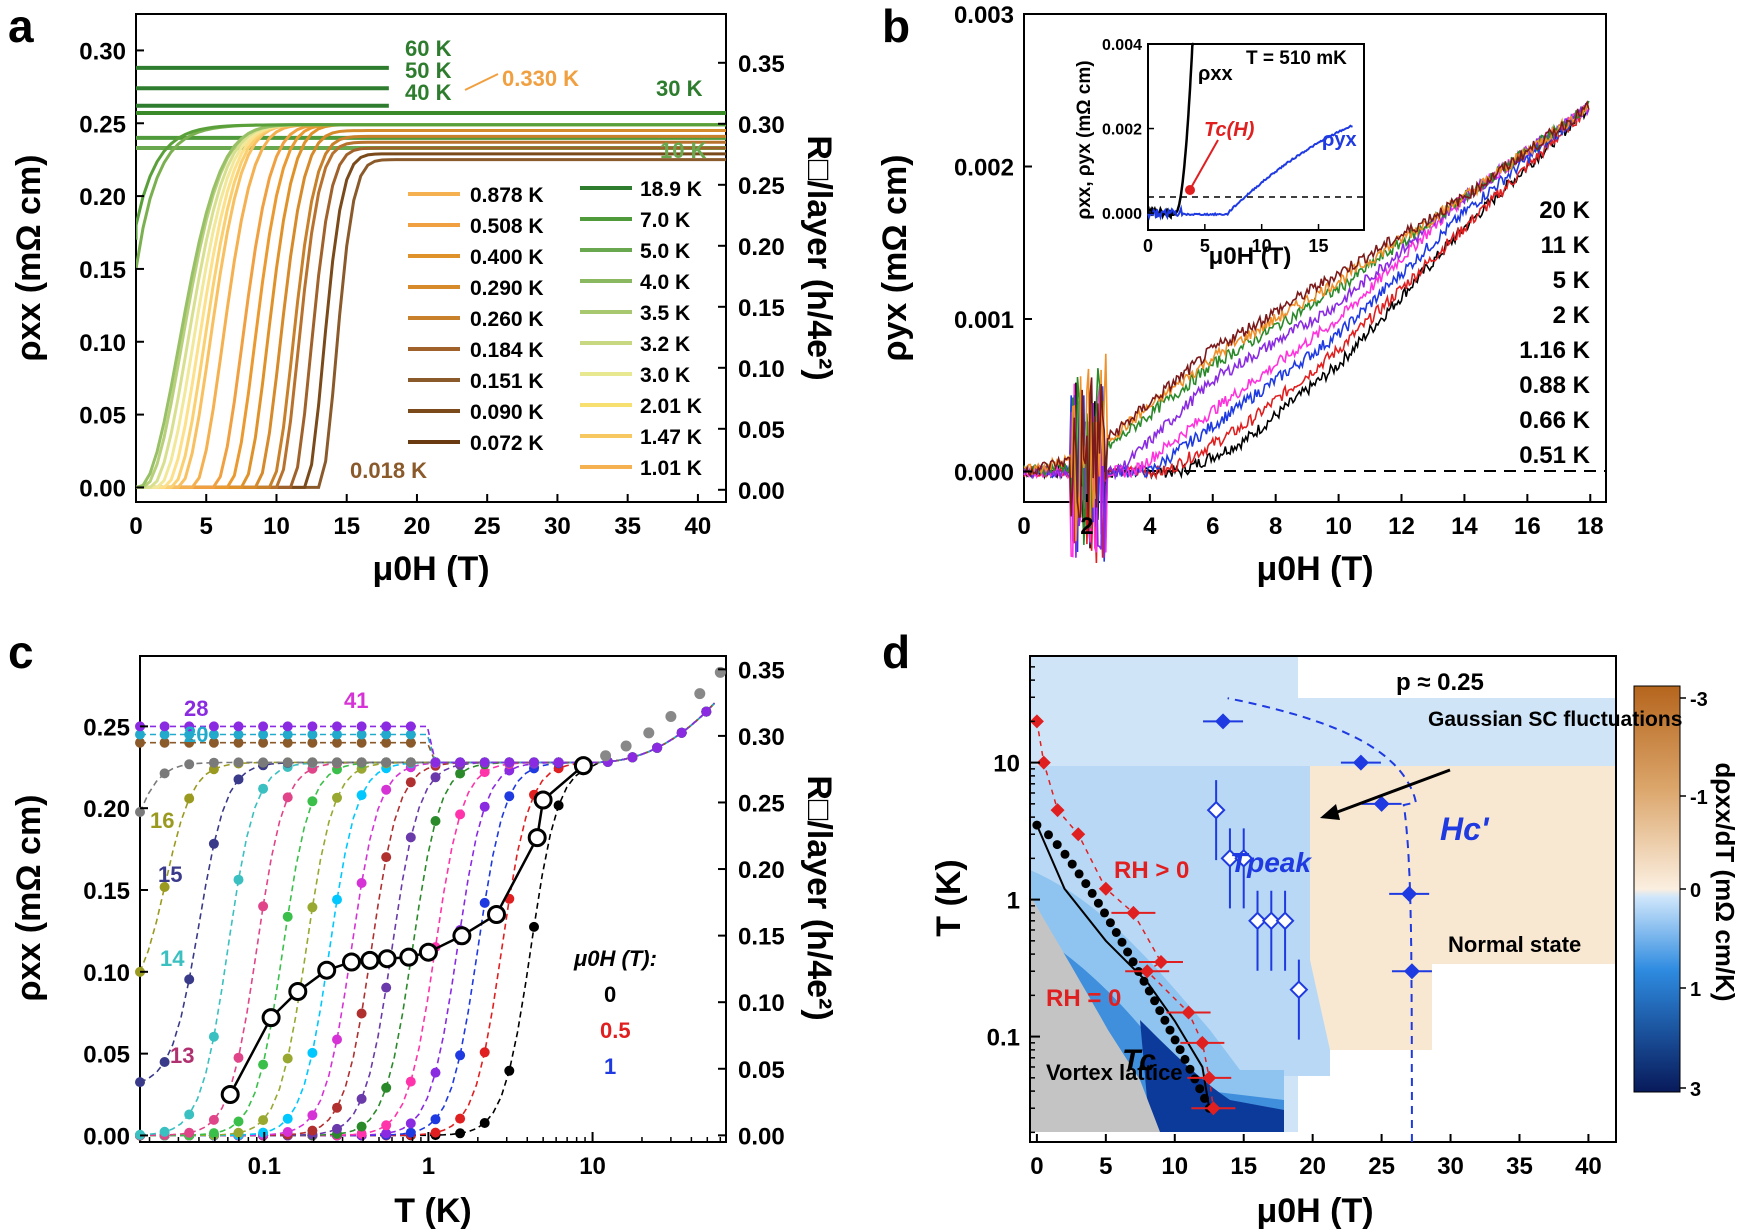  What do you see at coordinates (761, 670) in the screenshot?
I see `c-y2tick-label: 0.35` at bounding box center [761, 670].